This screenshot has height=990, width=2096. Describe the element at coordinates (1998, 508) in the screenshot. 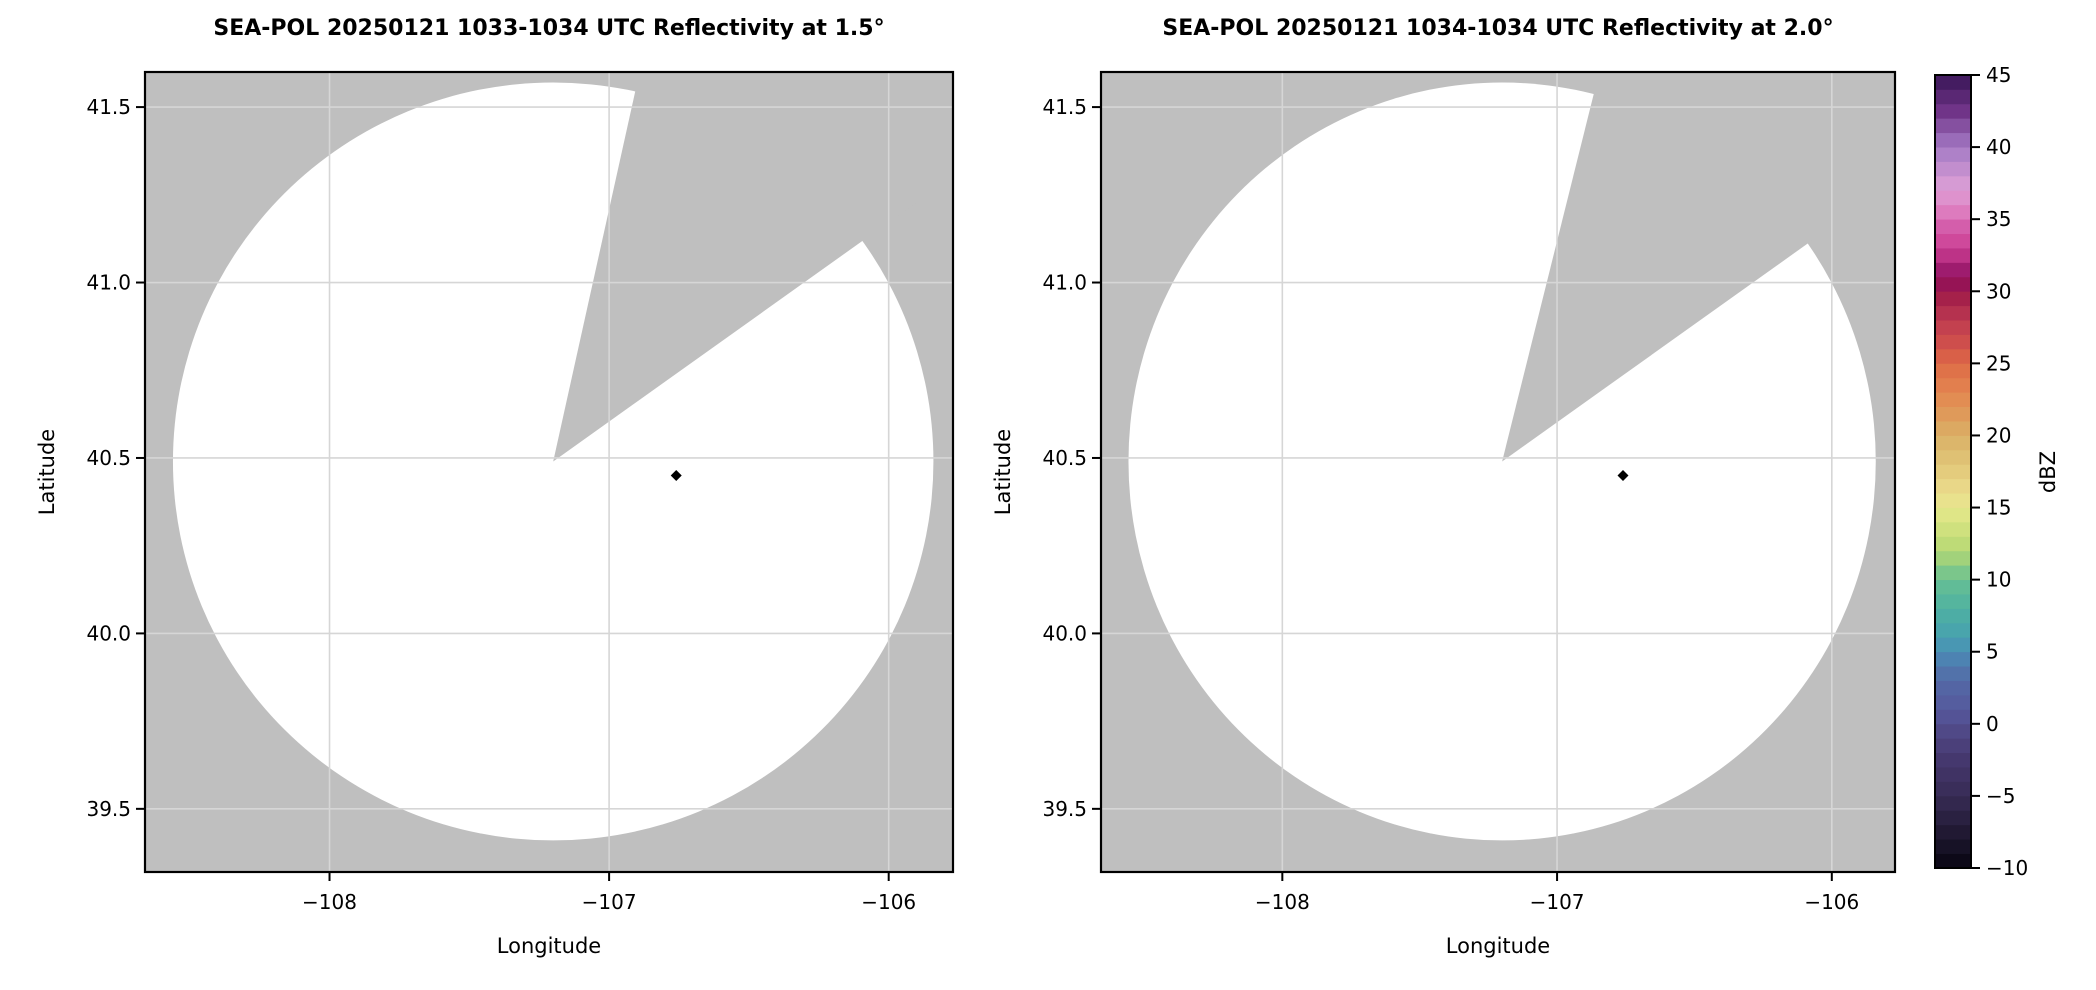

I see `colorbar-tick-label: 15` at that location.